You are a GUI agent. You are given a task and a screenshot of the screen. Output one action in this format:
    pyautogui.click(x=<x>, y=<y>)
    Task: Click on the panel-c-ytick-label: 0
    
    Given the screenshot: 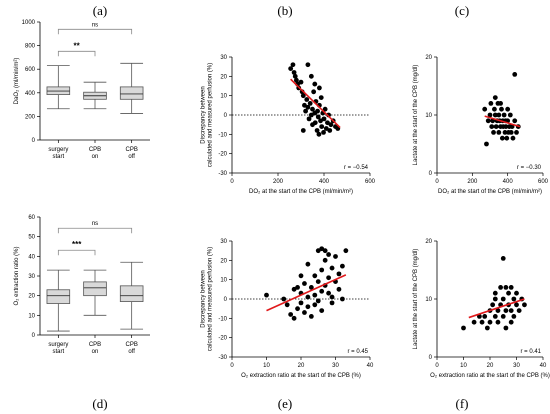 What is the action you would take?
    pyautogui.click(x=431, y=174)
    